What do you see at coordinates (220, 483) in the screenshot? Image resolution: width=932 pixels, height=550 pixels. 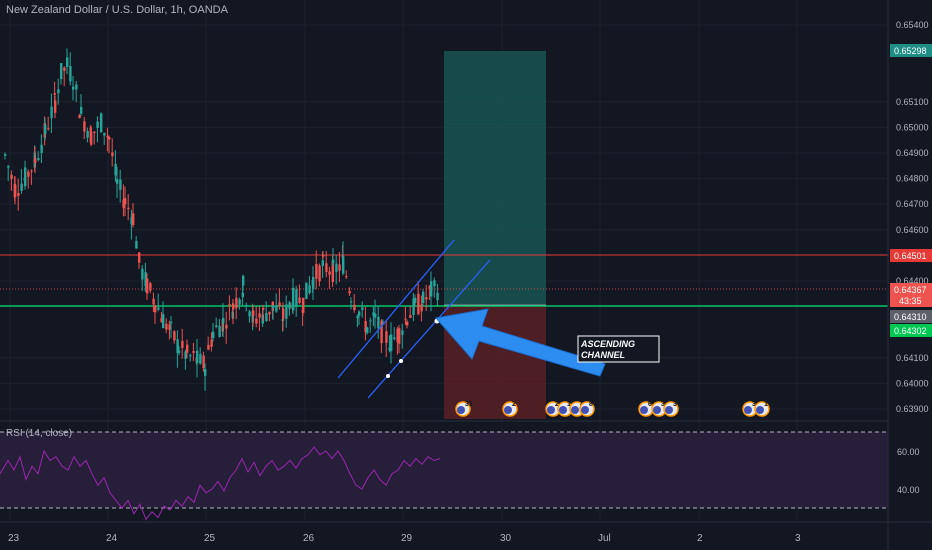 I see `rsi-line` at bounding box center [220, 483].